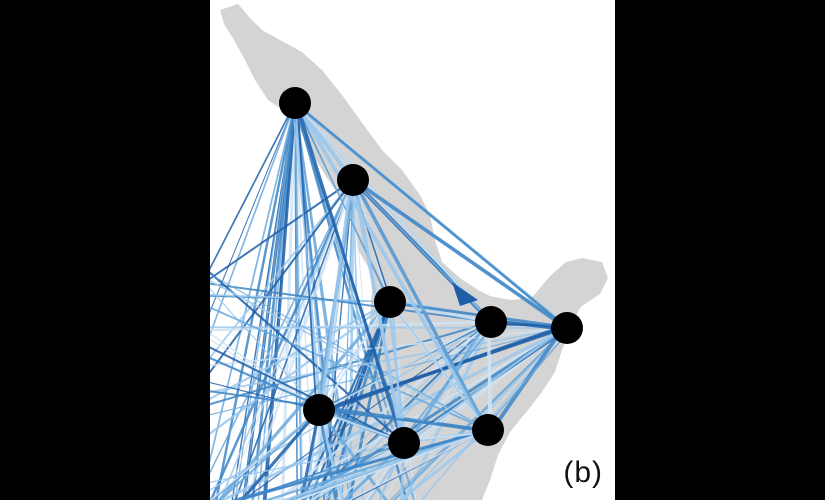  I want to click on land-east-cape, so click(569, 289).